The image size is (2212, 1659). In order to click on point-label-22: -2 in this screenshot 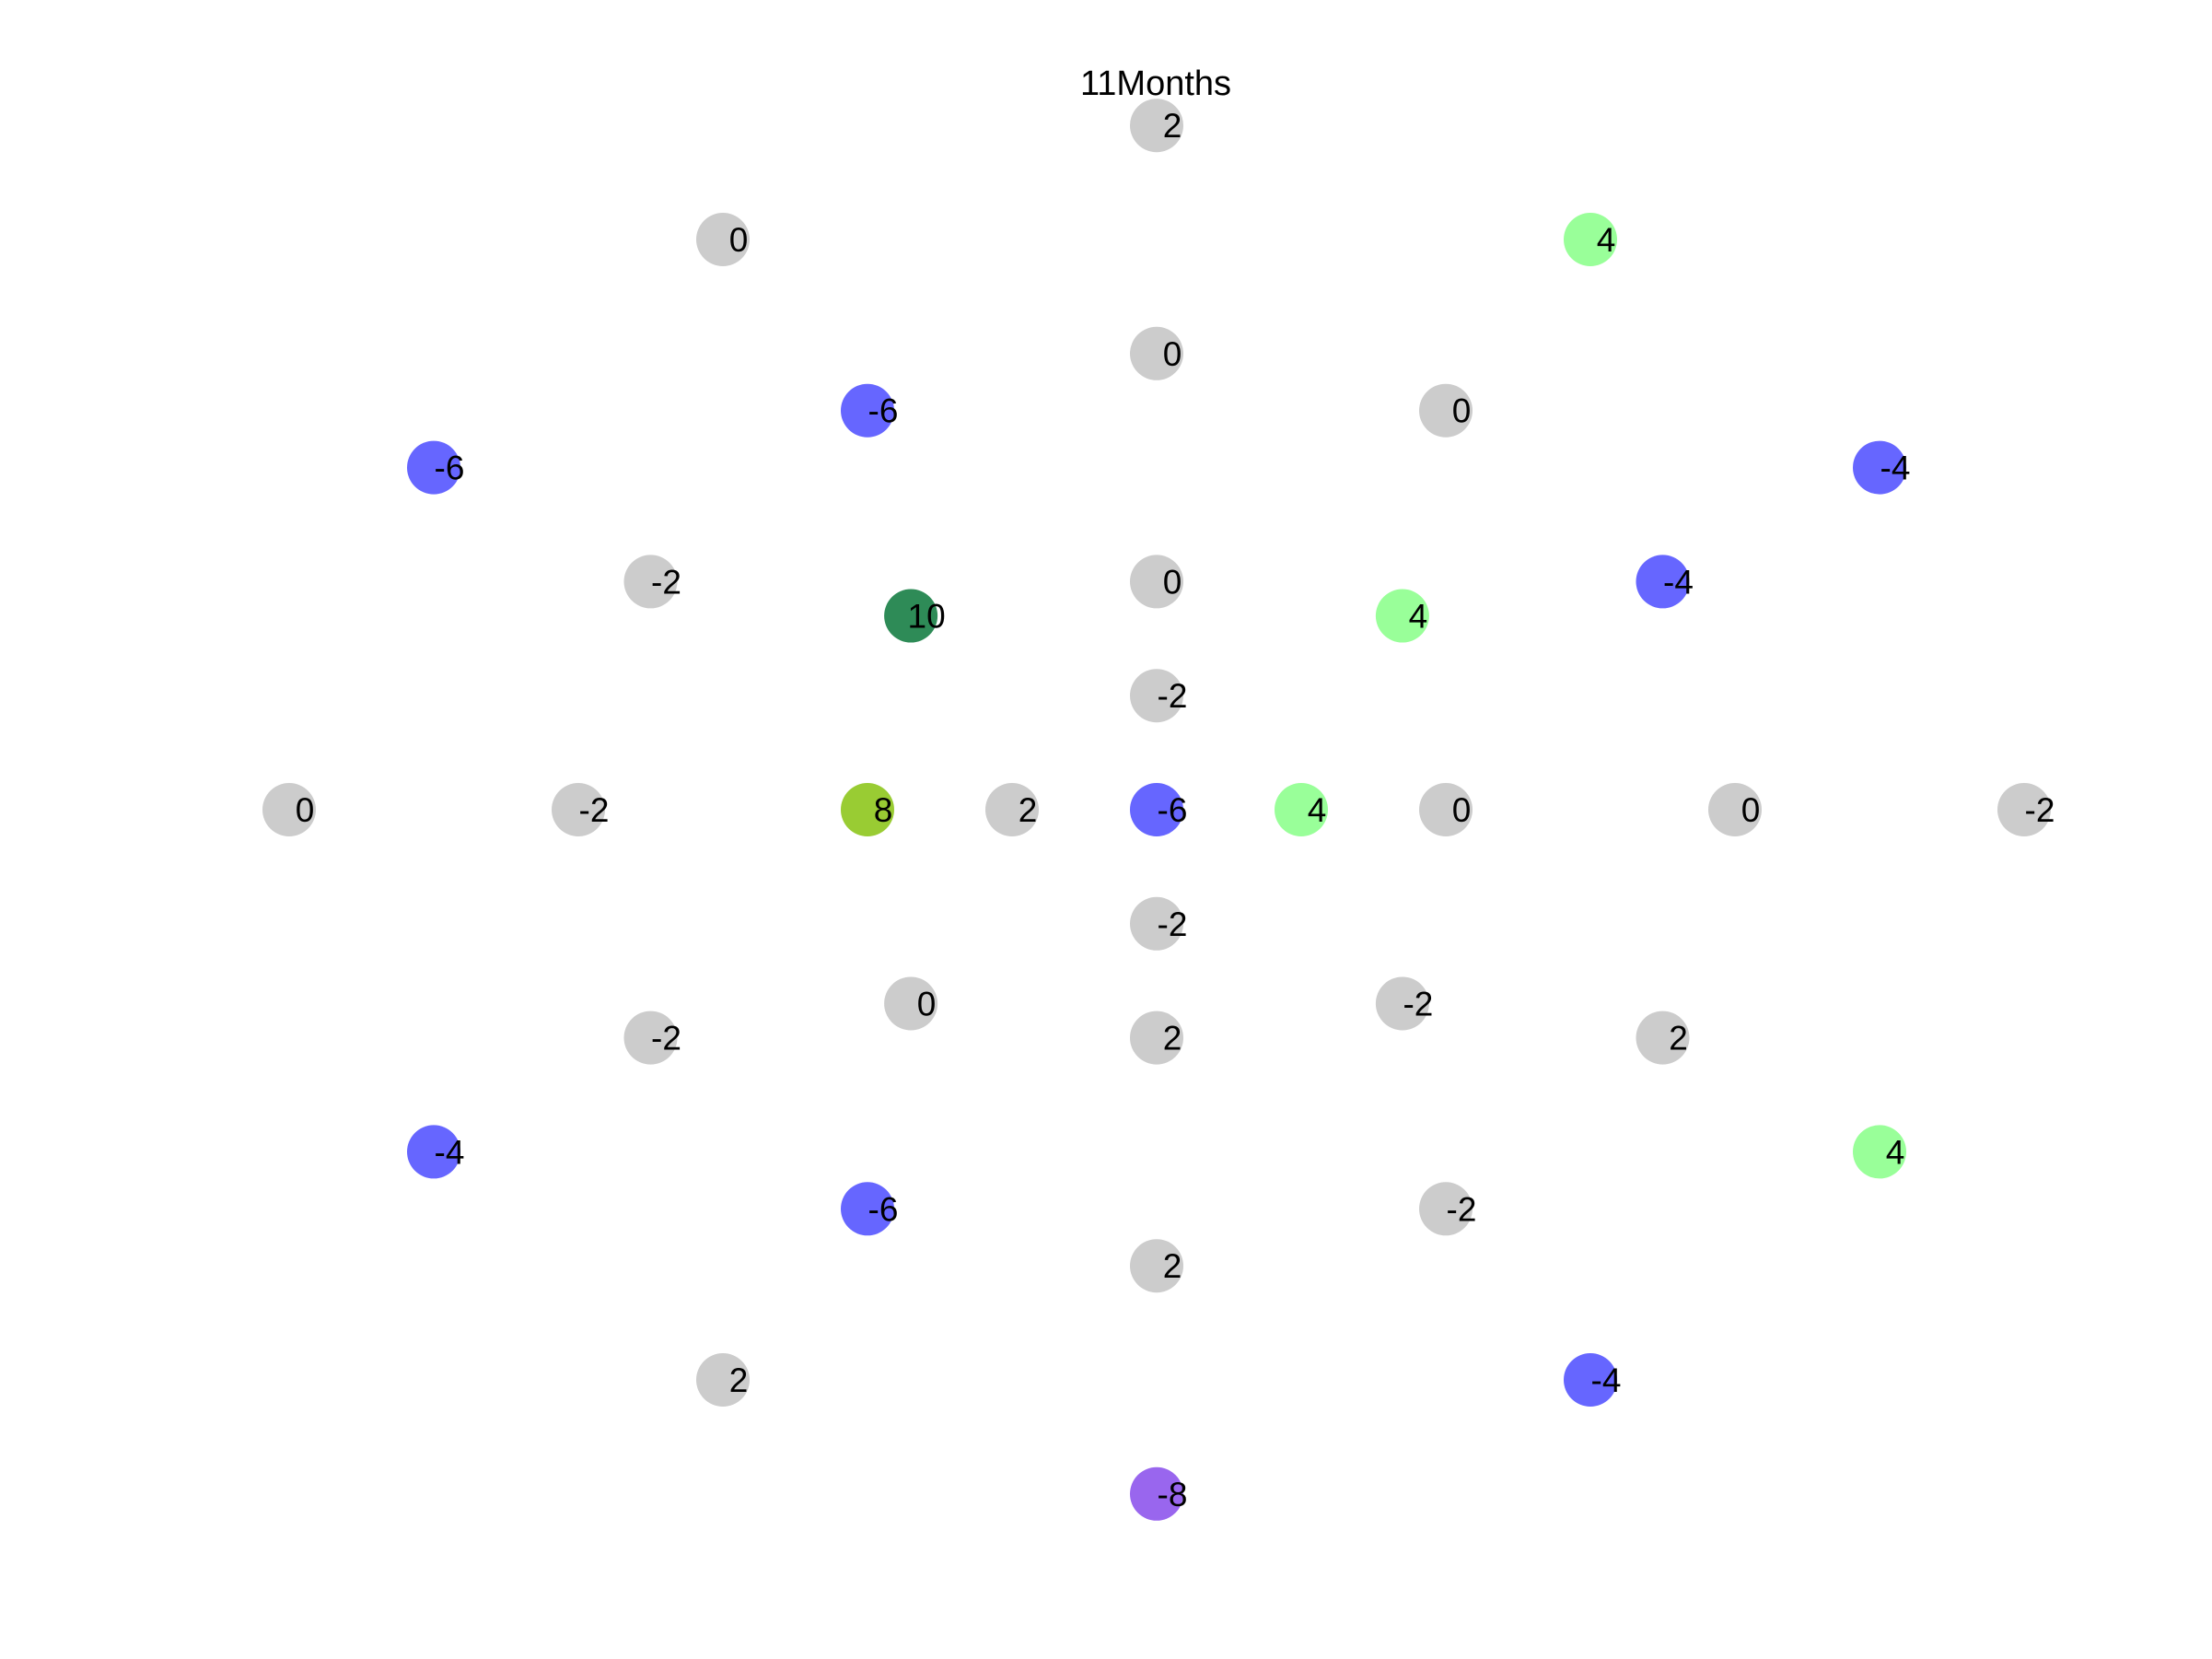, I will do `click(2040, 810)`.